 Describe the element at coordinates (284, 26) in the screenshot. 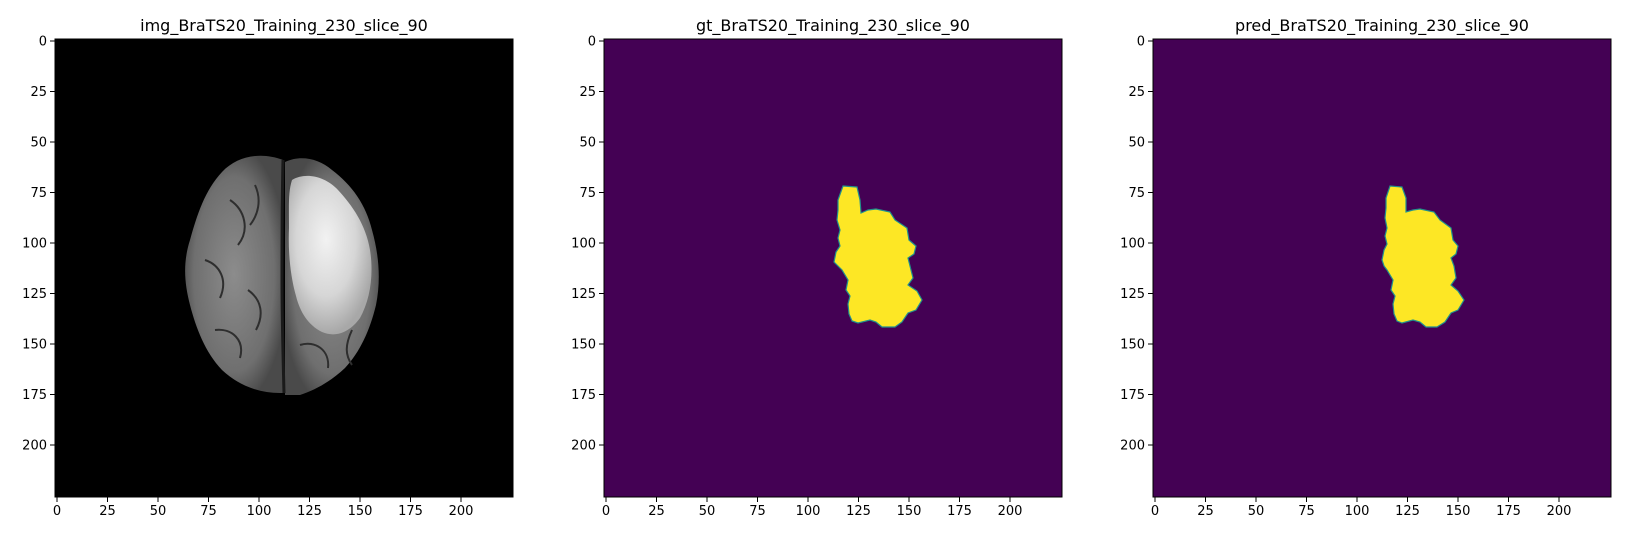

I see `panel-title-img: img_BraTS20_Training_230_slice_90` at that location.